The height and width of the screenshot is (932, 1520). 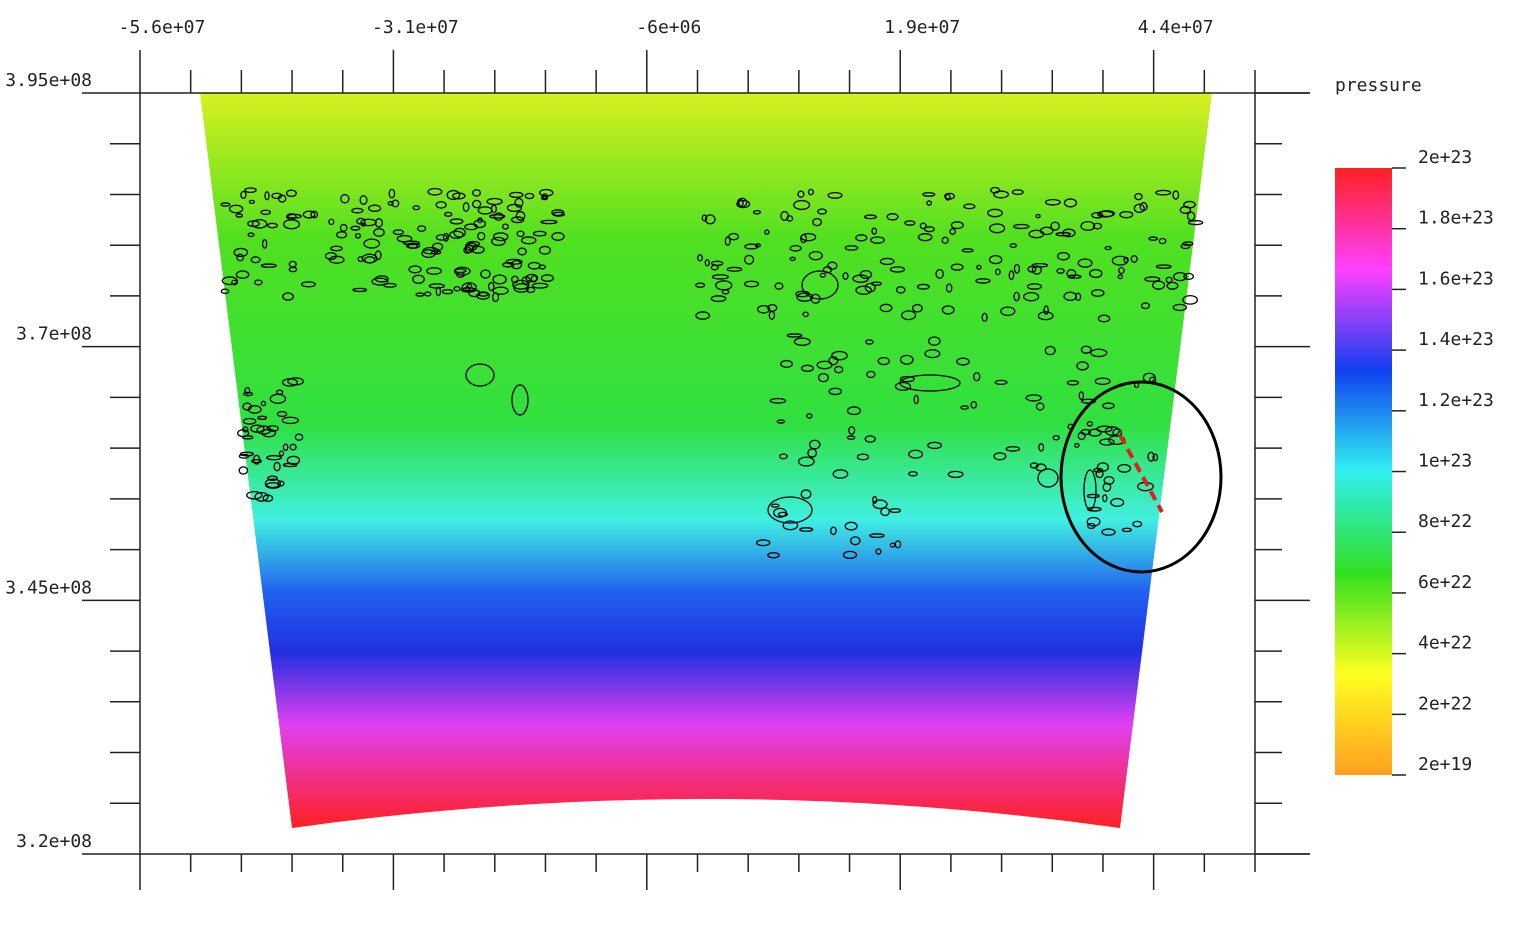 I want to click on colorbar-title: pressure, so click(x=1378, y=85).